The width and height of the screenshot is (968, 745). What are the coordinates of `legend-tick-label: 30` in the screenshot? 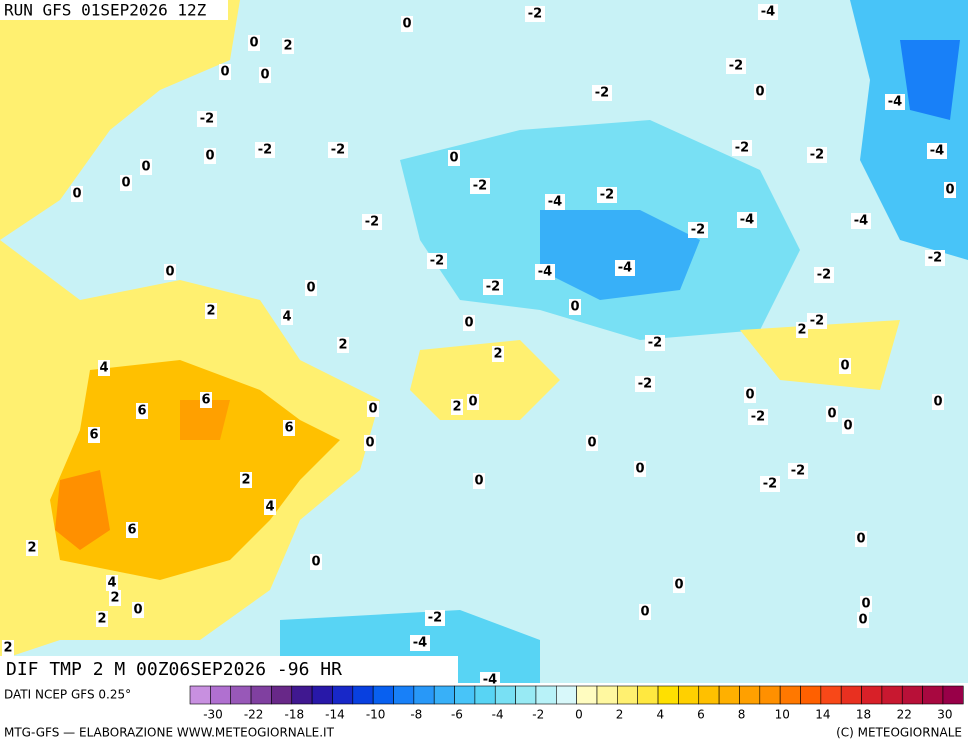 It's located at (944, 715).